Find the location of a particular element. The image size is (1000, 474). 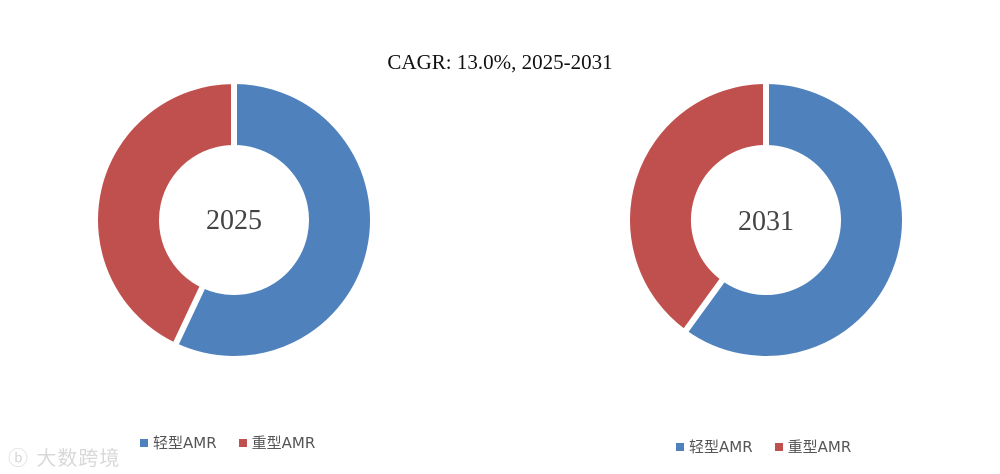

donut-slice-light-amr-2031 is located at coordinates (794, 219).